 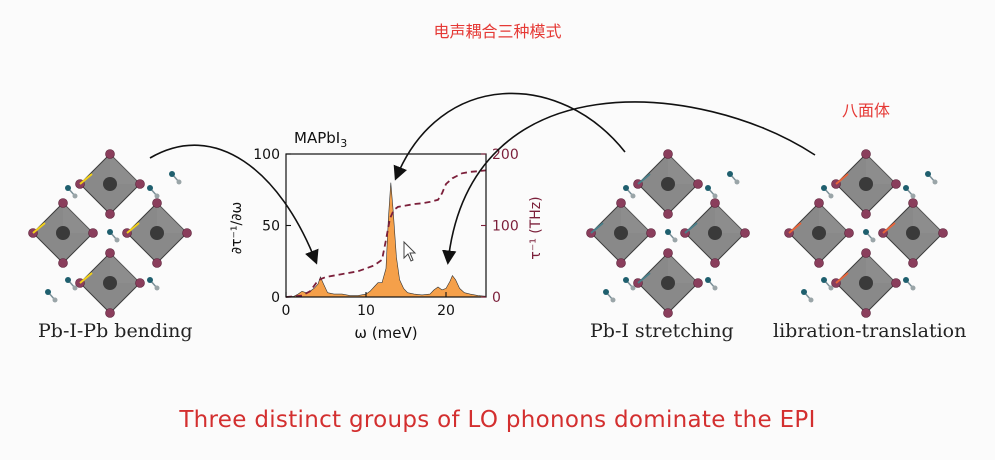 I want to click on y-tick-label-left: 100, so click(x=266, y=155).